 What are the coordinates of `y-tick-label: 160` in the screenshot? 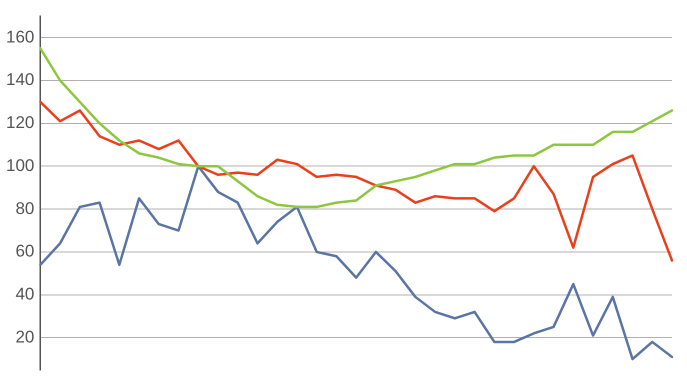 It's located at (20, 36).